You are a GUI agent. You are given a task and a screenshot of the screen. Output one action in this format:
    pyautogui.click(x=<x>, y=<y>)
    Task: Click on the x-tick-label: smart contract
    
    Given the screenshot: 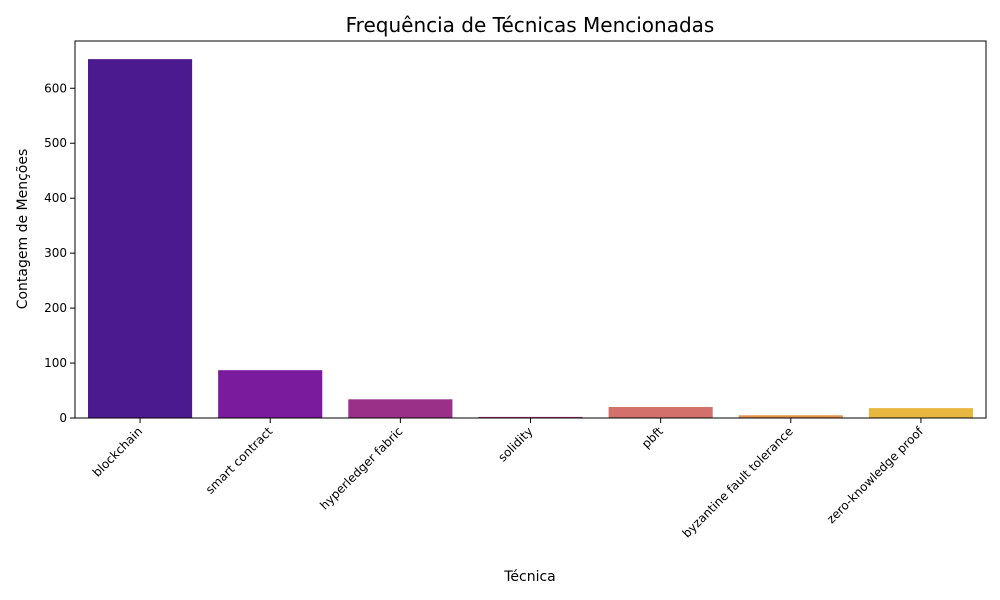 What is the action you would take?
    pyautogui.click(x=239, y=460)
    